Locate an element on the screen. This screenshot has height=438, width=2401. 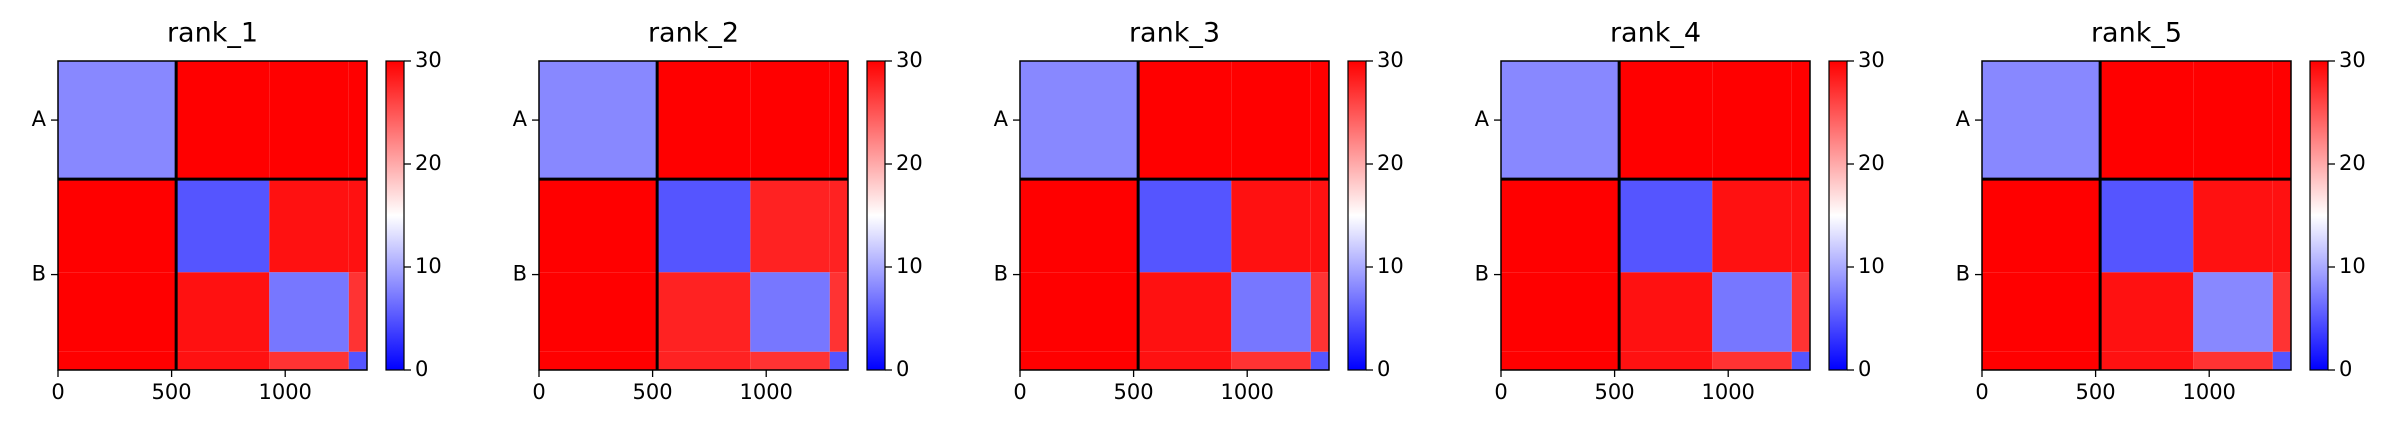
plot-frame is located at coordinates (1174, 215).